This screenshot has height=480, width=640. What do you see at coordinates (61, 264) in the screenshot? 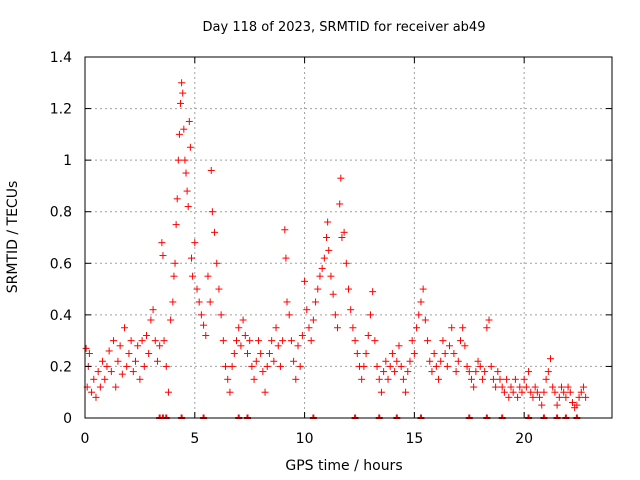
I see `y-tick-label: 0.6` at bounding box center [61, 264].